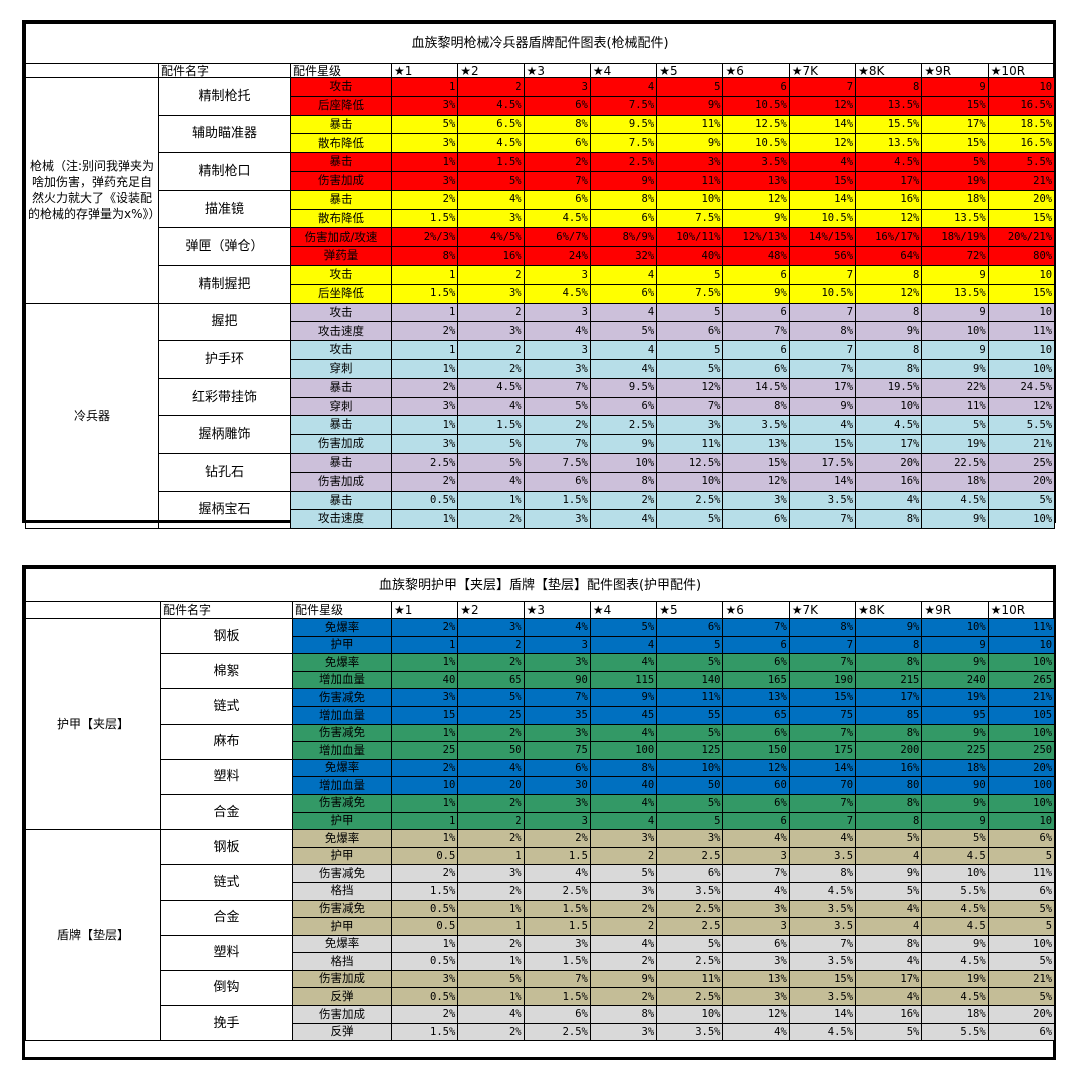 The height and width of the screenshot is (1067, 1080). Describe the element at coordinates (690, 70) in the screenshot. I see `header-star: ★5` at that location.